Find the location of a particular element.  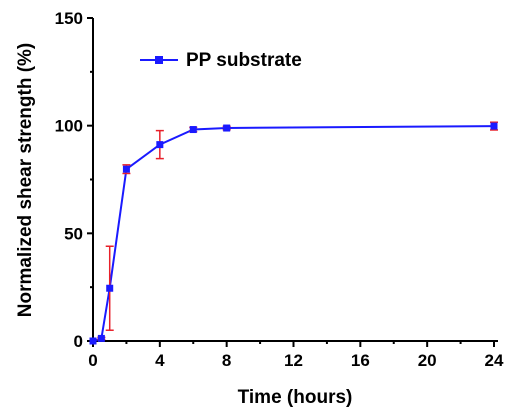

x-ticks: 0 4 8 12 16 20 24 is located at coordinates (296, 355).